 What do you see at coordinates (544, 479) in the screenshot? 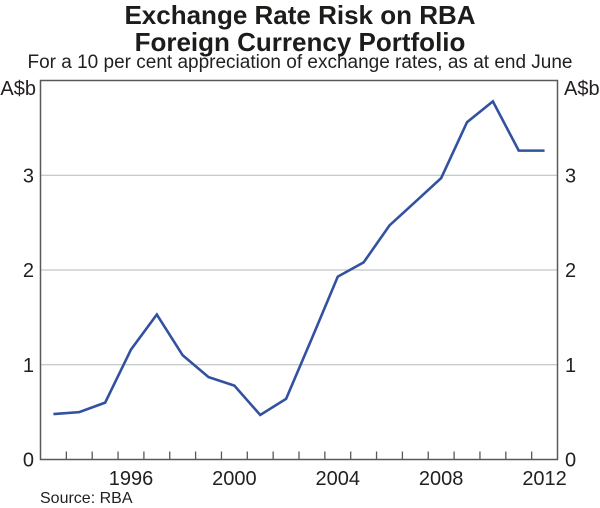
I see `x-tick-label-2012: 2012` at bounding box center [544, 479].